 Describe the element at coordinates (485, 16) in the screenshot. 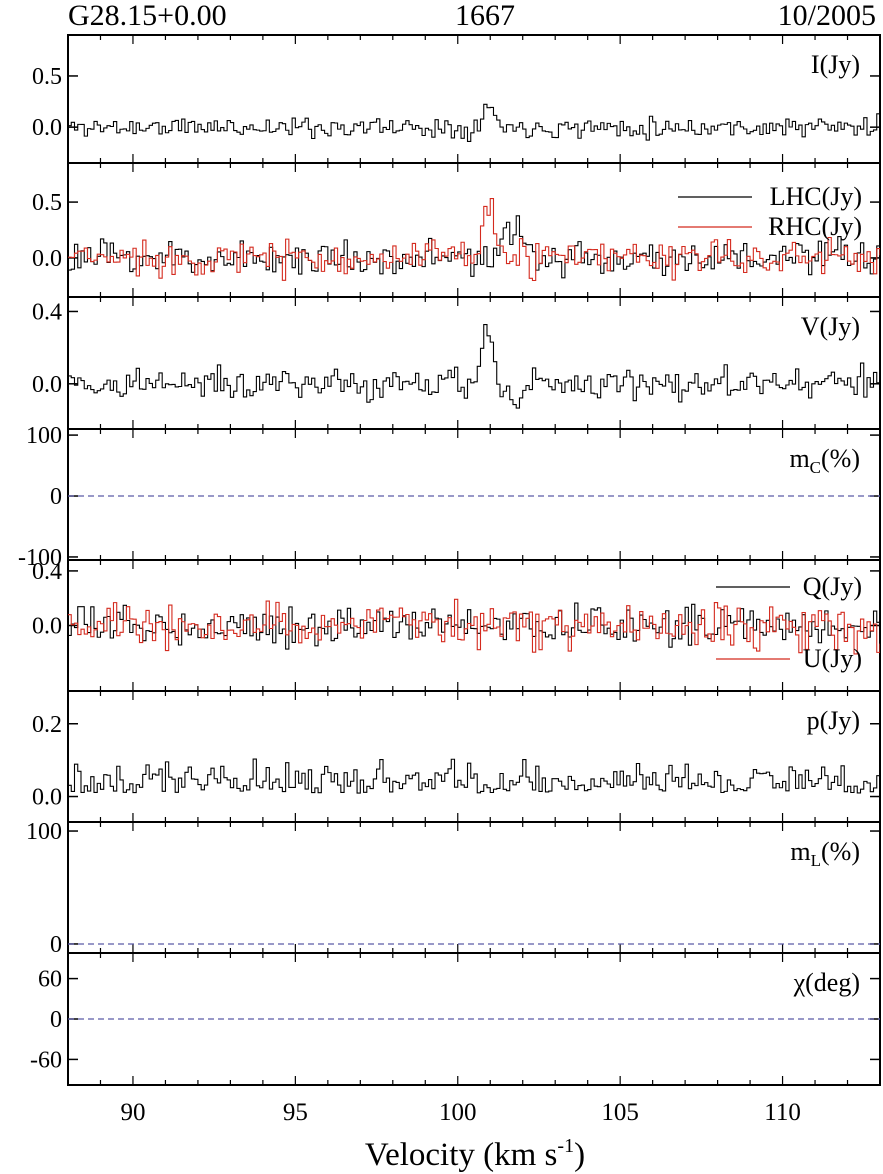

I see `transition-frequency: 1667` at that location.